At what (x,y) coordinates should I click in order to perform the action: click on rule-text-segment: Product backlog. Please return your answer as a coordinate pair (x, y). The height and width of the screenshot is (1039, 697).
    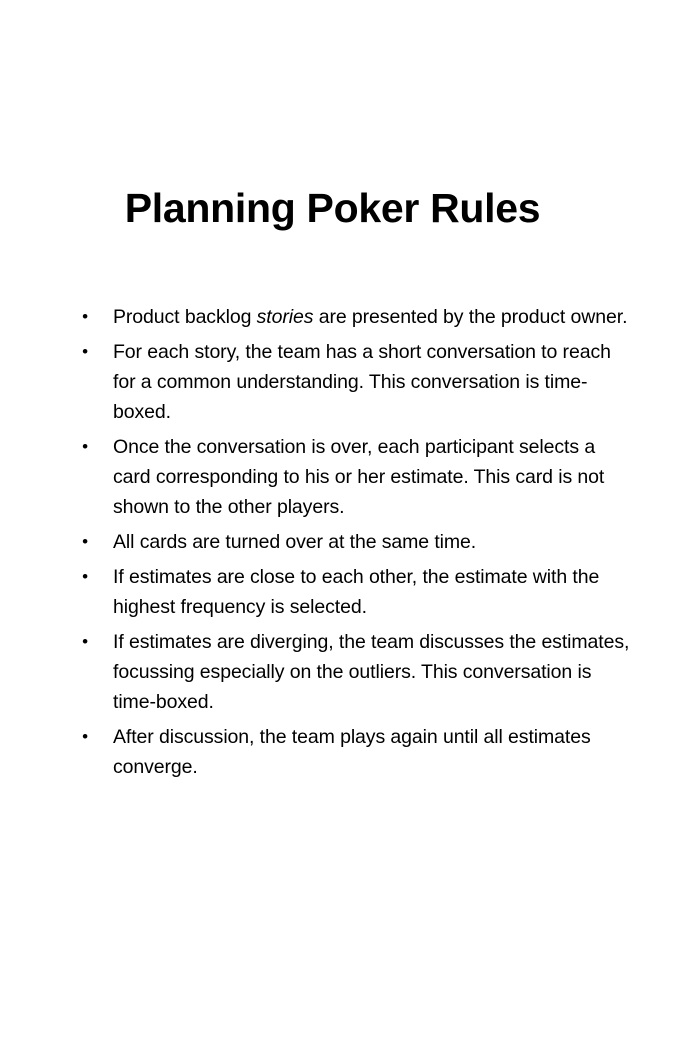
    Looking at the image, I should click on (185, 317).